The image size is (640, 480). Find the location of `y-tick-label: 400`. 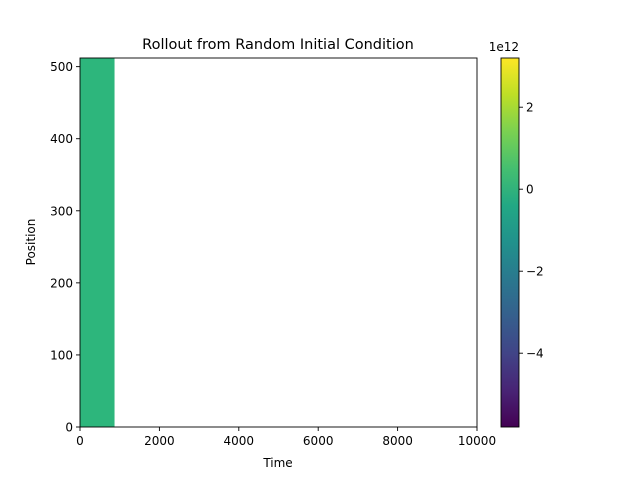

y-tick-label: 400 is located at coordinates (61, 139).